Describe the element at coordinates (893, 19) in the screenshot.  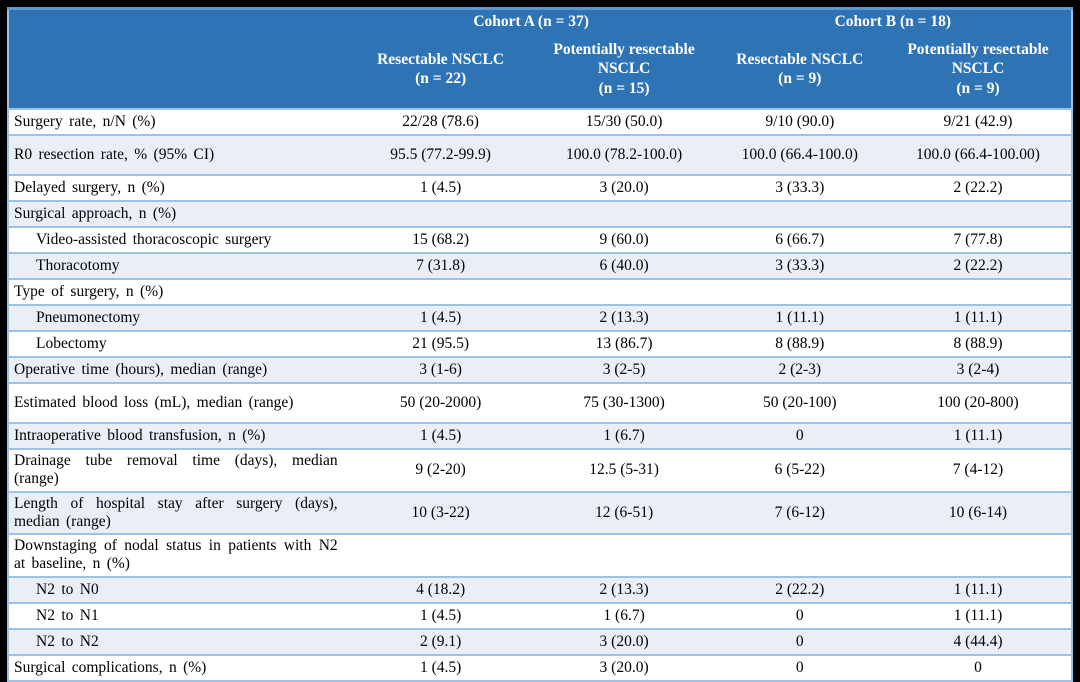
I see `cohort-b-header: Cohort B (n = 18)` at that location.